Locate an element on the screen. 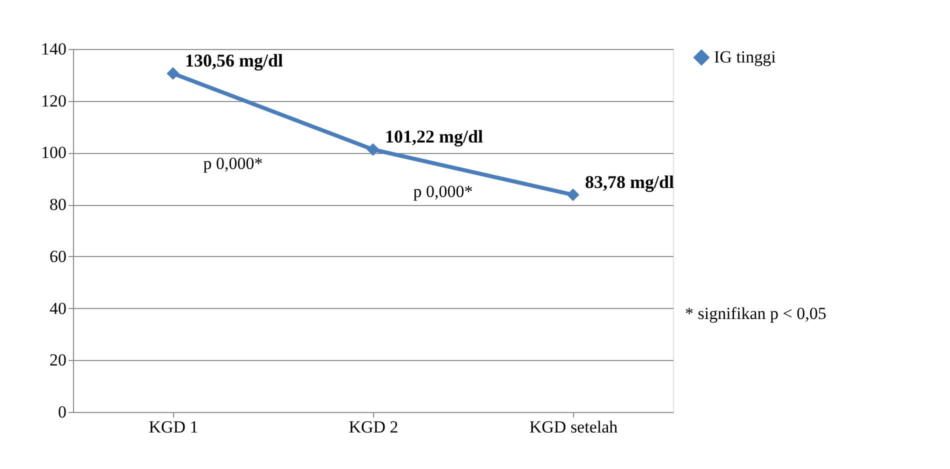  x-tick-label: KGD 2 is located at coordinates (373, 427).